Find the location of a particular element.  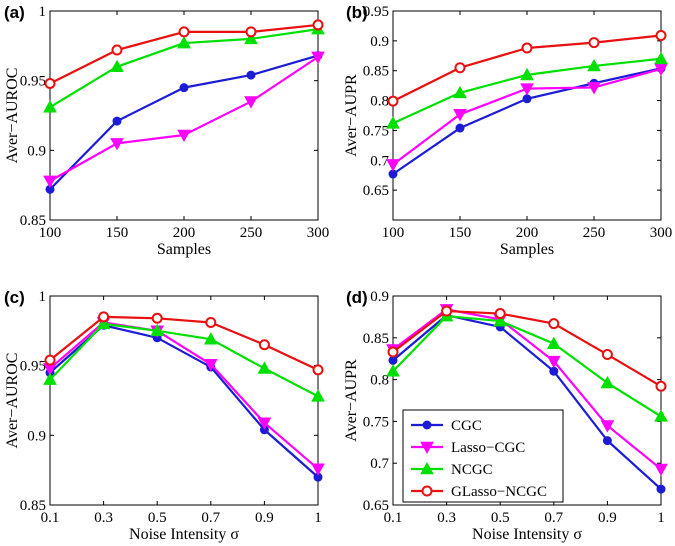

y-tick-label: 0.8 is located at coordinates (379, 381).